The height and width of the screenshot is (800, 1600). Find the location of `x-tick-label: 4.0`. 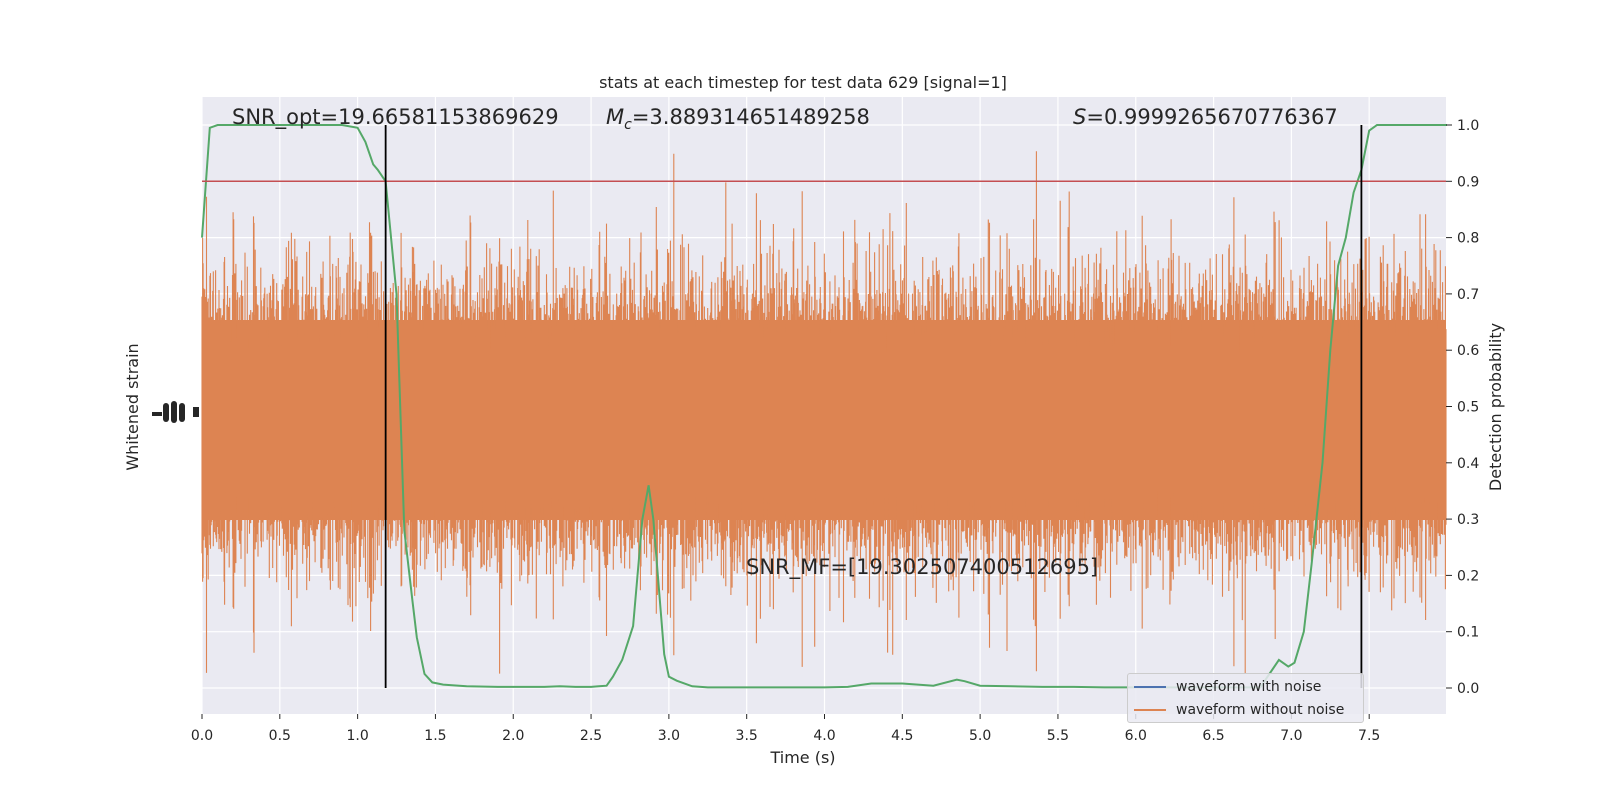

x-tick-label: 4.0 is located at coordinates (824, 736).